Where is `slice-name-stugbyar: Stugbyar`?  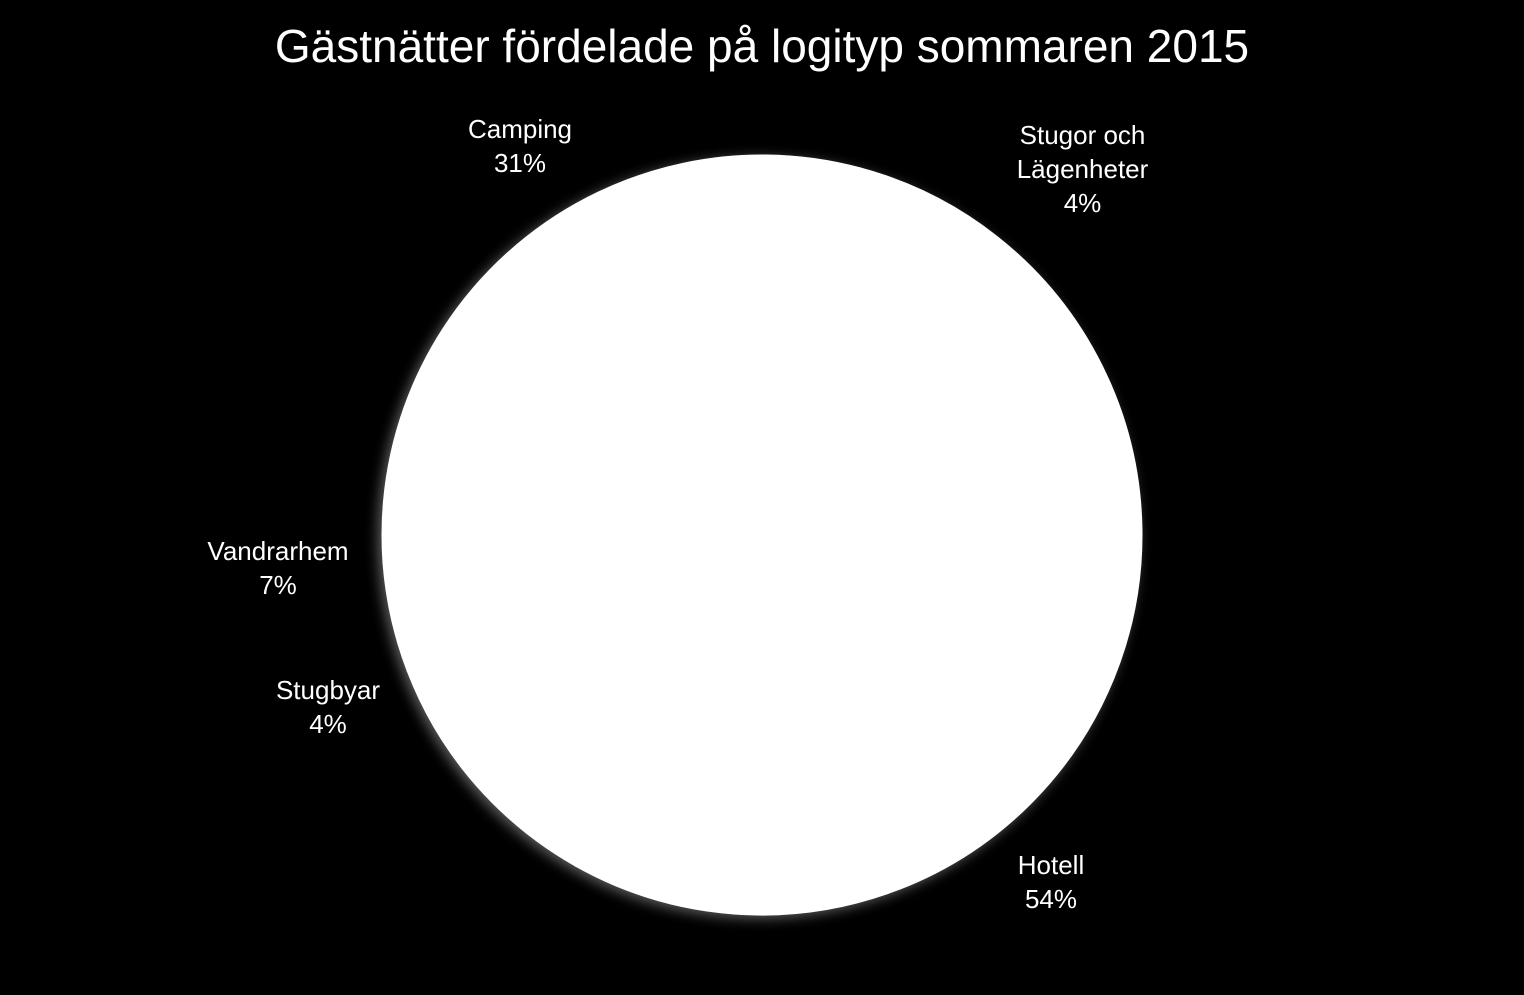 slice-name-stugbyar: Stugbyar is located at coordinates (328, 690).